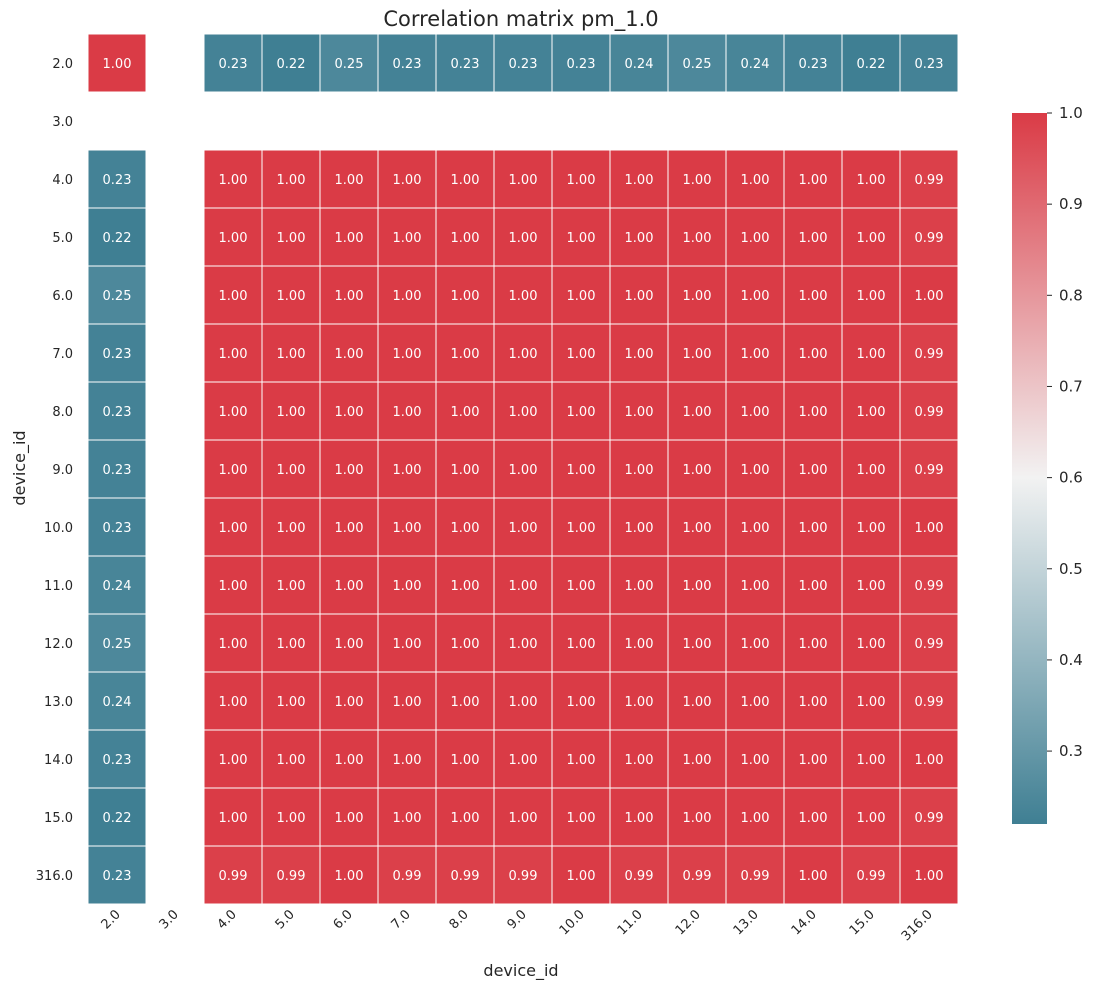 Image resolution: width=1093 pixels, height=989 pixels. Describe the element at coordinates (1071, 204) in the screenshot. I see `colorbar-tick-label: 0.9` at that location.